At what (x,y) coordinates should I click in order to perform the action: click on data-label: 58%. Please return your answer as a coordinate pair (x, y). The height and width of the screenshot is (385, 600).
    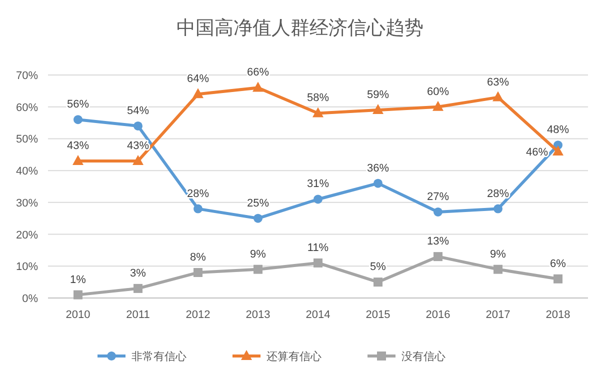
    Looking at the image, I should click on (318, 98).